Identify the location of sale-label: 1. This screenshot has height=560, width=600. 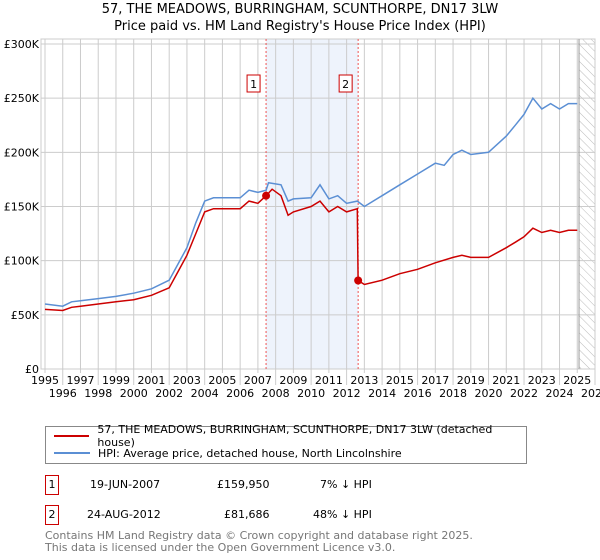
(253, 84).